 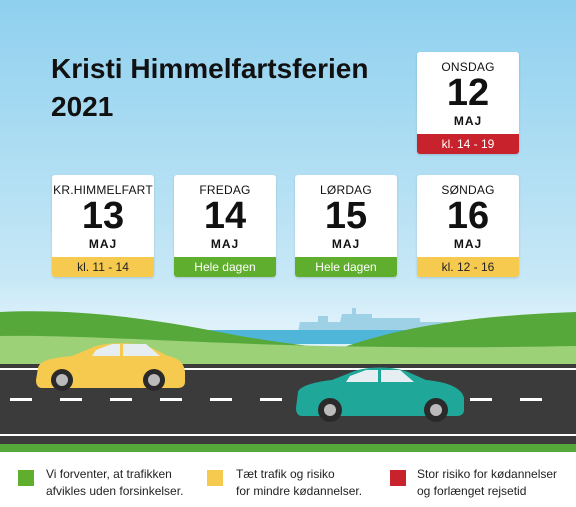 What do you see at coordinates (468, 267) in the screenshot?
I see `card-time-band: kl. 12 - 16` at bounding box center [468, 267].